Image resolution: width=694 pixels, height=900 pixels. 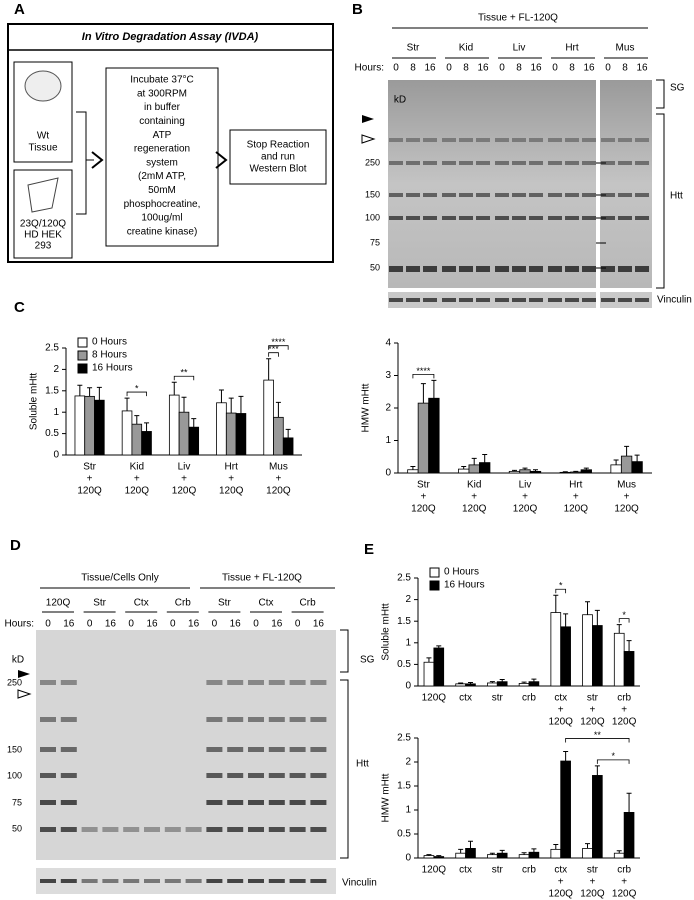 I want to click on lane-group: Ctx, so click(x=266, y=603).